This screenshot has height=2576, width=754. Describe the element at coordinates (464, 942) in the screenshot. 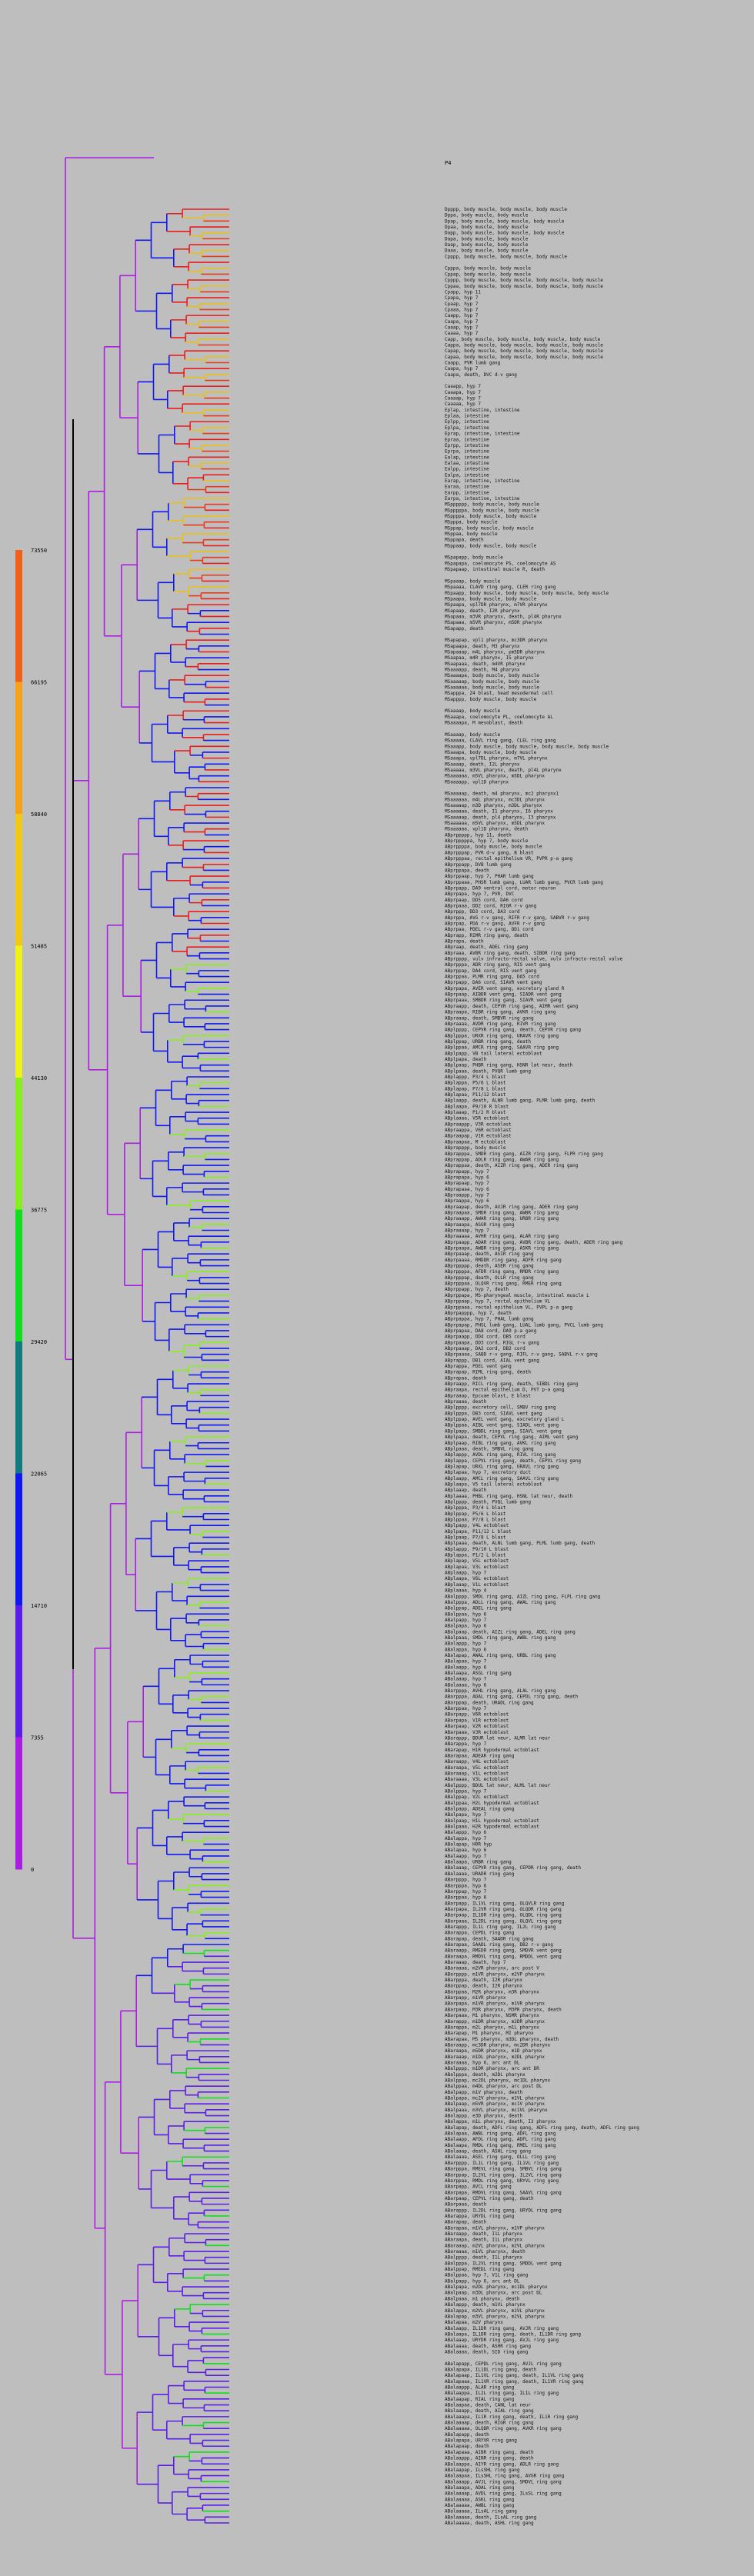

I see `leaf-label: ABprapa, death` at that location.